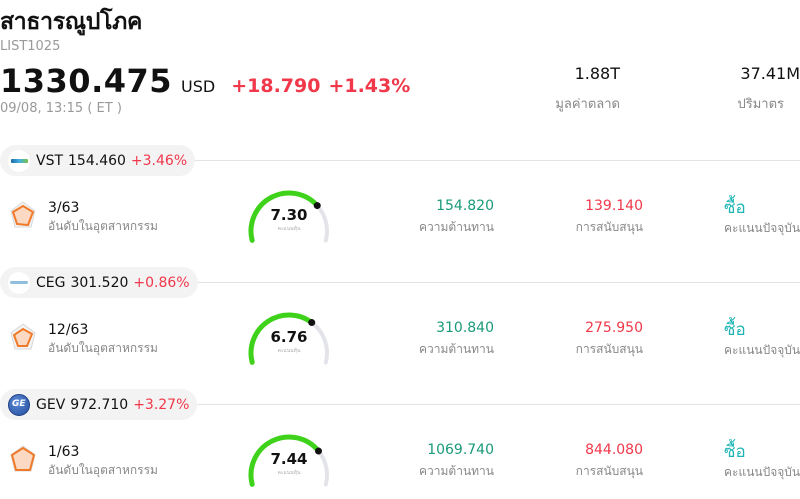  Describe the element at coordinates (369, 86) in the screenshot. I see `price-change-percent: +1.43%` at that location.